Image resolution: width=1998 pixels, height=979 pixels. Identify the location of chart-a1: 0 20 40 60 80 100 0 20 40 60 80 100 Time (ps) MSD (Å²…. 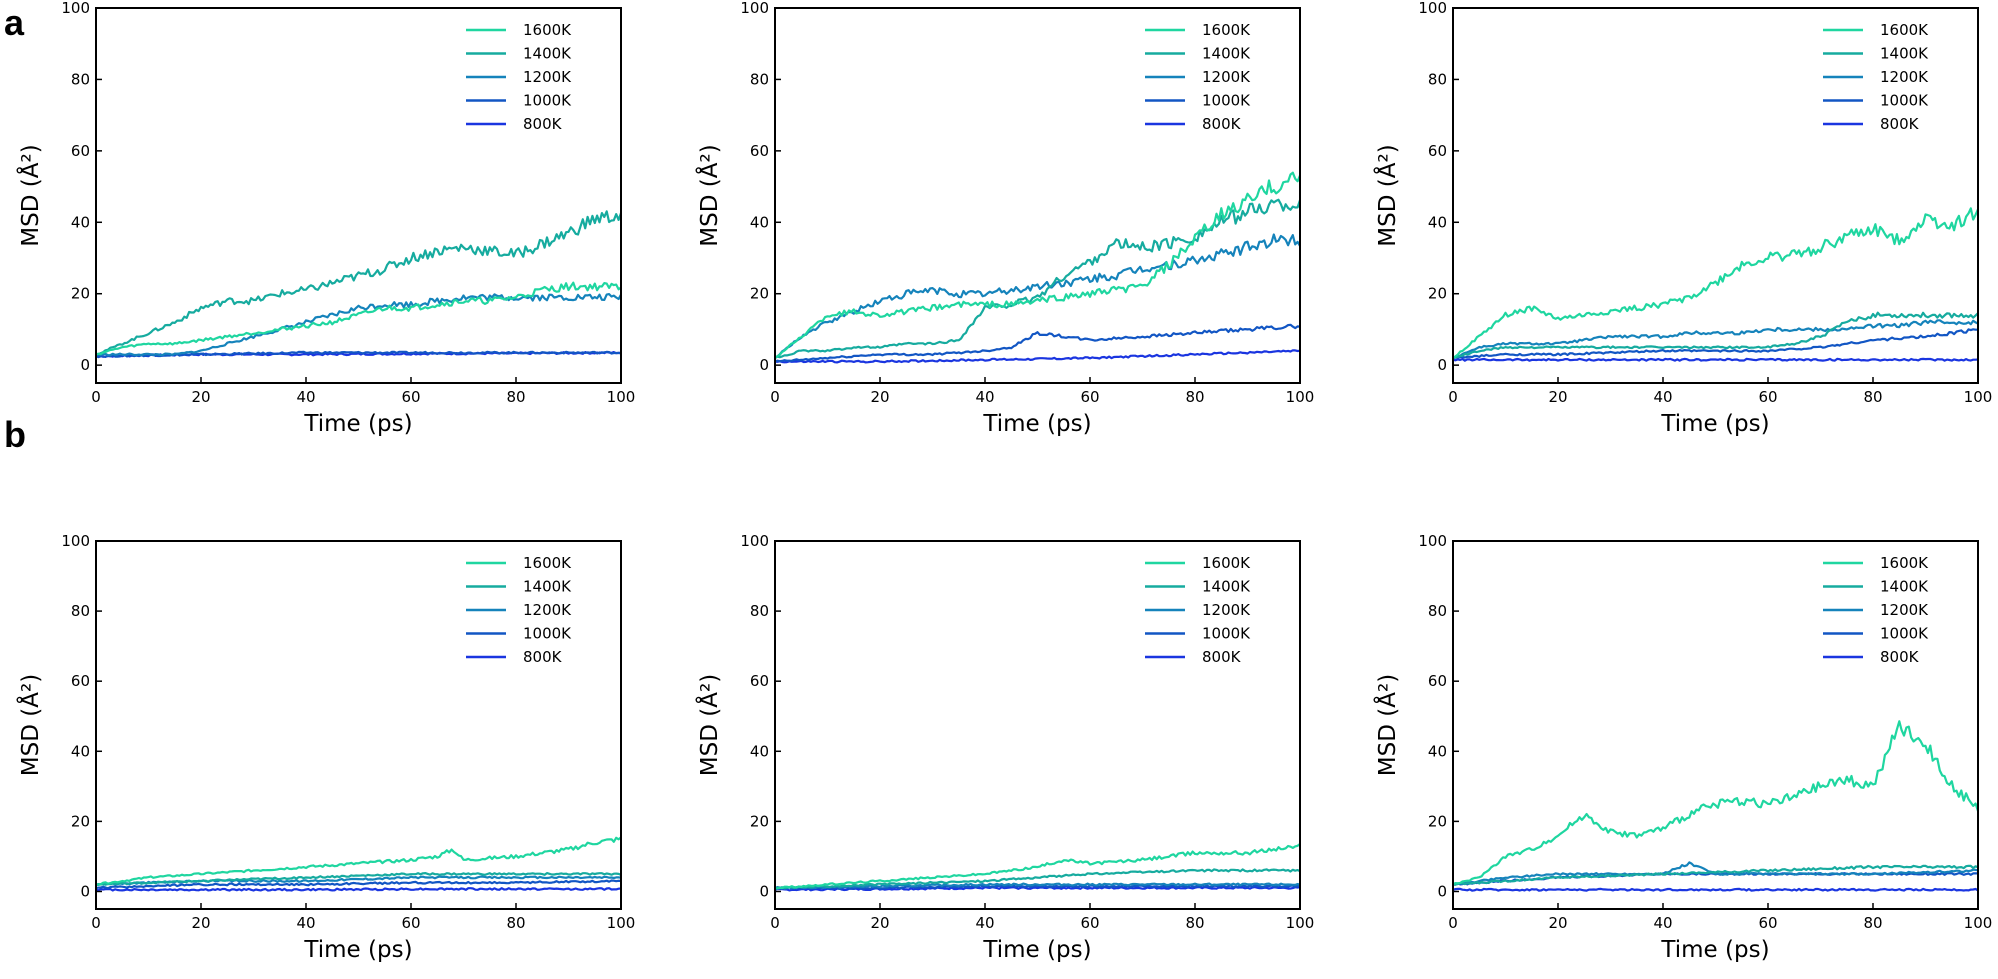
(325, 218).